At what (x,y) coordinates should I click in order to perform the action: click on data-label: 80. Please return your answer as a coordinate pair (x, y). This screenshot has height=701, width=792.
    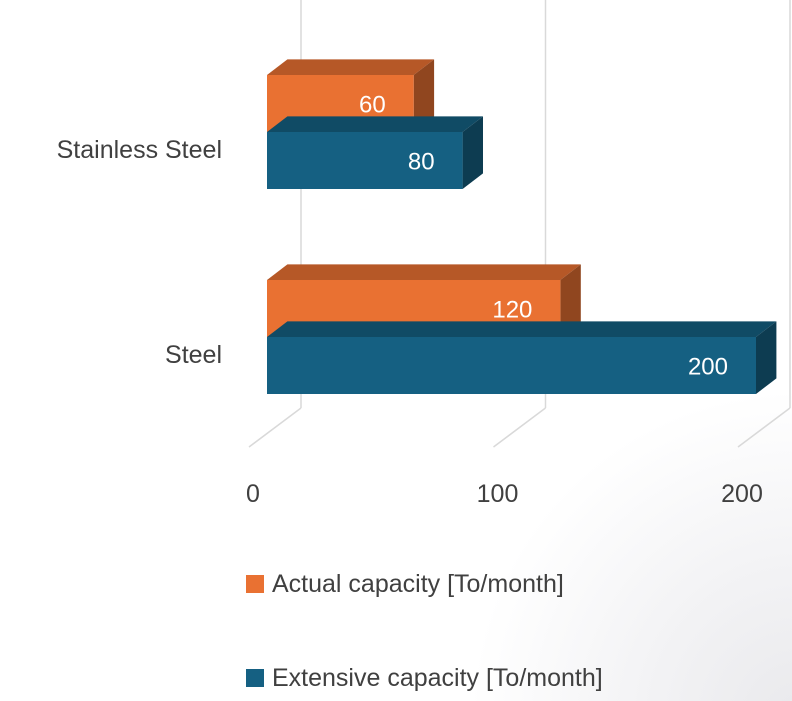
    Looking at the image, I should click on (421, 162).